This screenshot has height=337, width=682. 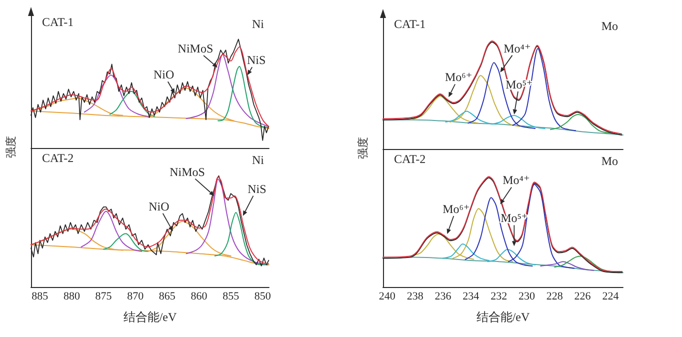 I want to click on x-tick-label: 238, so click(x=415, y=296).